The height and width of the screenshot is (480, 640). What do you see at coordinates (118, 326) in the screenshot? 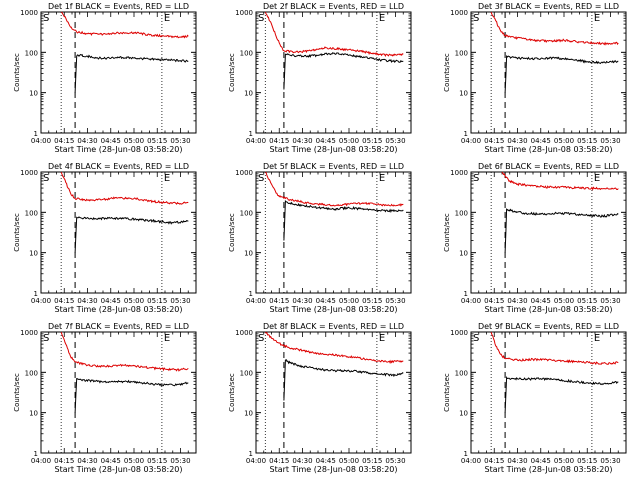
I see `chart-title: Det 7f BLACK = Events, RED = LLD` at bounding box center [118, 326].